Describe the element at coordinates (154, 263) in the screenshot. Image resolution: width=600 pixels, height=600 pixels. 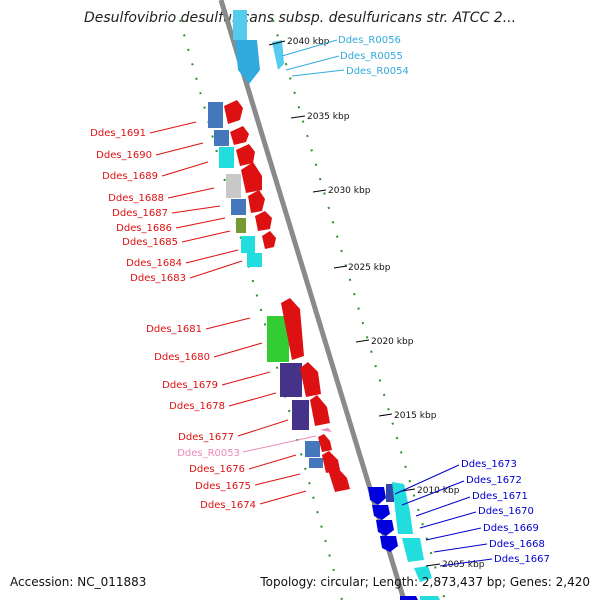
I see `gene-label: Ddes_1684` at that location.